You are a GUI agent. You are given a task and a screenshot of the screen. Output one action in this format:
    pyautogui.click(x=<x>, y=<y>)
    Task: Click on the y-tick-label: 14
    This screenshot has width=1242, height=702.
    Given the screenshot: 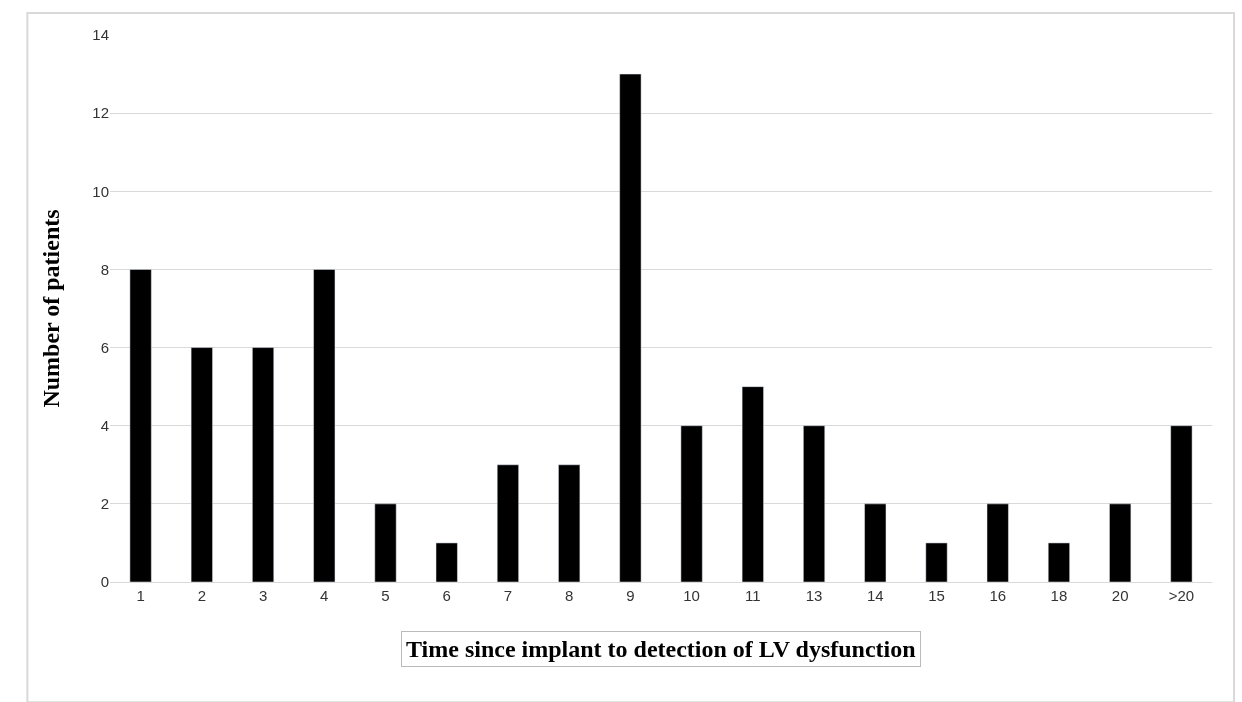 What is the action you would take?
    pyautogui.click(x=100, y=35)
    